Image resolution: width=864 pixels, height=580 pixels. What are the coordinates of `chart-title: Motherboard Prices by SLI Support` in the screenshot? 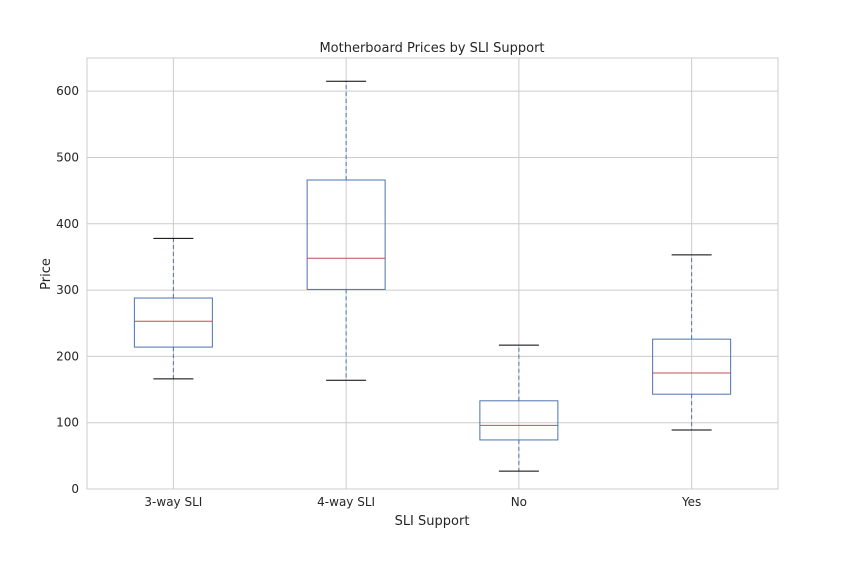 It's located at (431, 48).